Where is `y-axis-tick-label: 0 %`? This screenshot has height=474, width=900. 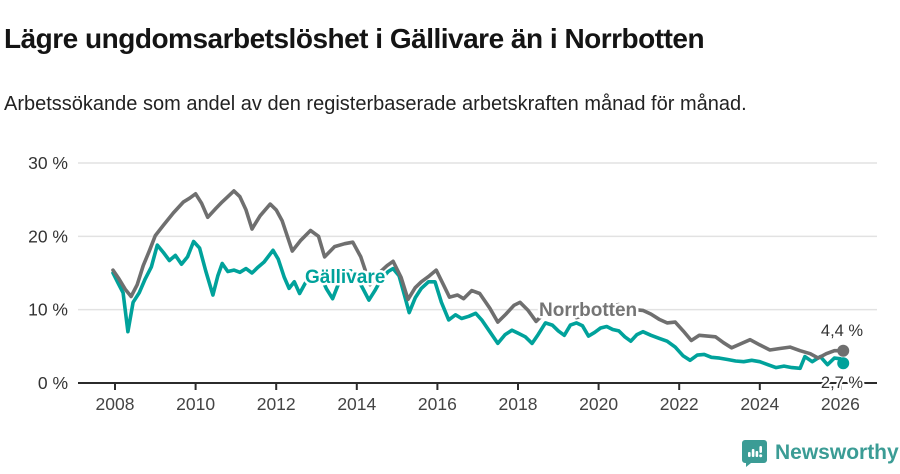 y-axis-tick-label: 0 % is located at coordinates (53, 383).